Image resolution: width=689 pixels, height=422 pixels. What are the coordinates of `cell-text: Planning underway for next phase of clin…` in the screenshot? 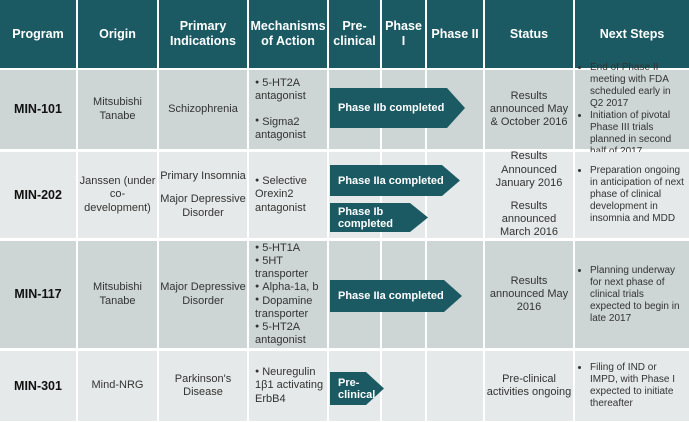 It's located at (637, 295).